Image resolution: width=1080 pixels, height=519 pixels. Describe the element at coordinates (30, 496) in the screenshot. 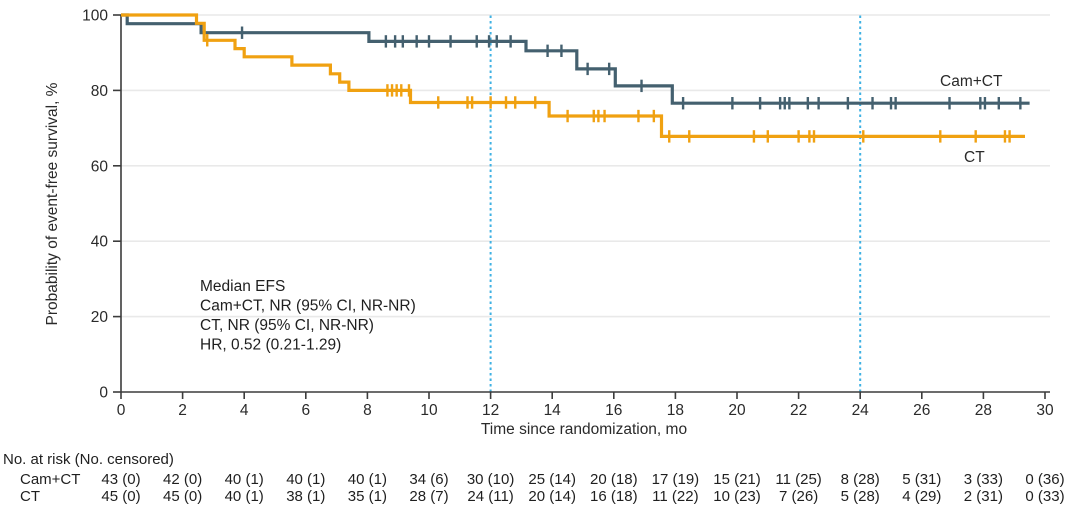

I see `risk-row-label-ct: CT` at that location.